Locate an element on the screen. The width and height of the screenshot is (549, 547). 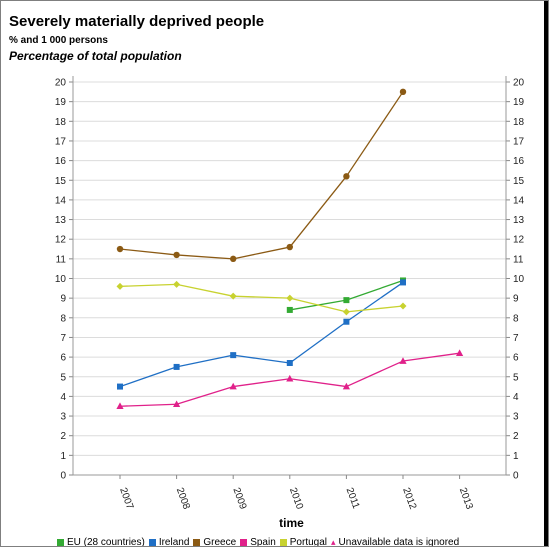
y-tick-label-right: 7 is located at coordinates (516, 338).